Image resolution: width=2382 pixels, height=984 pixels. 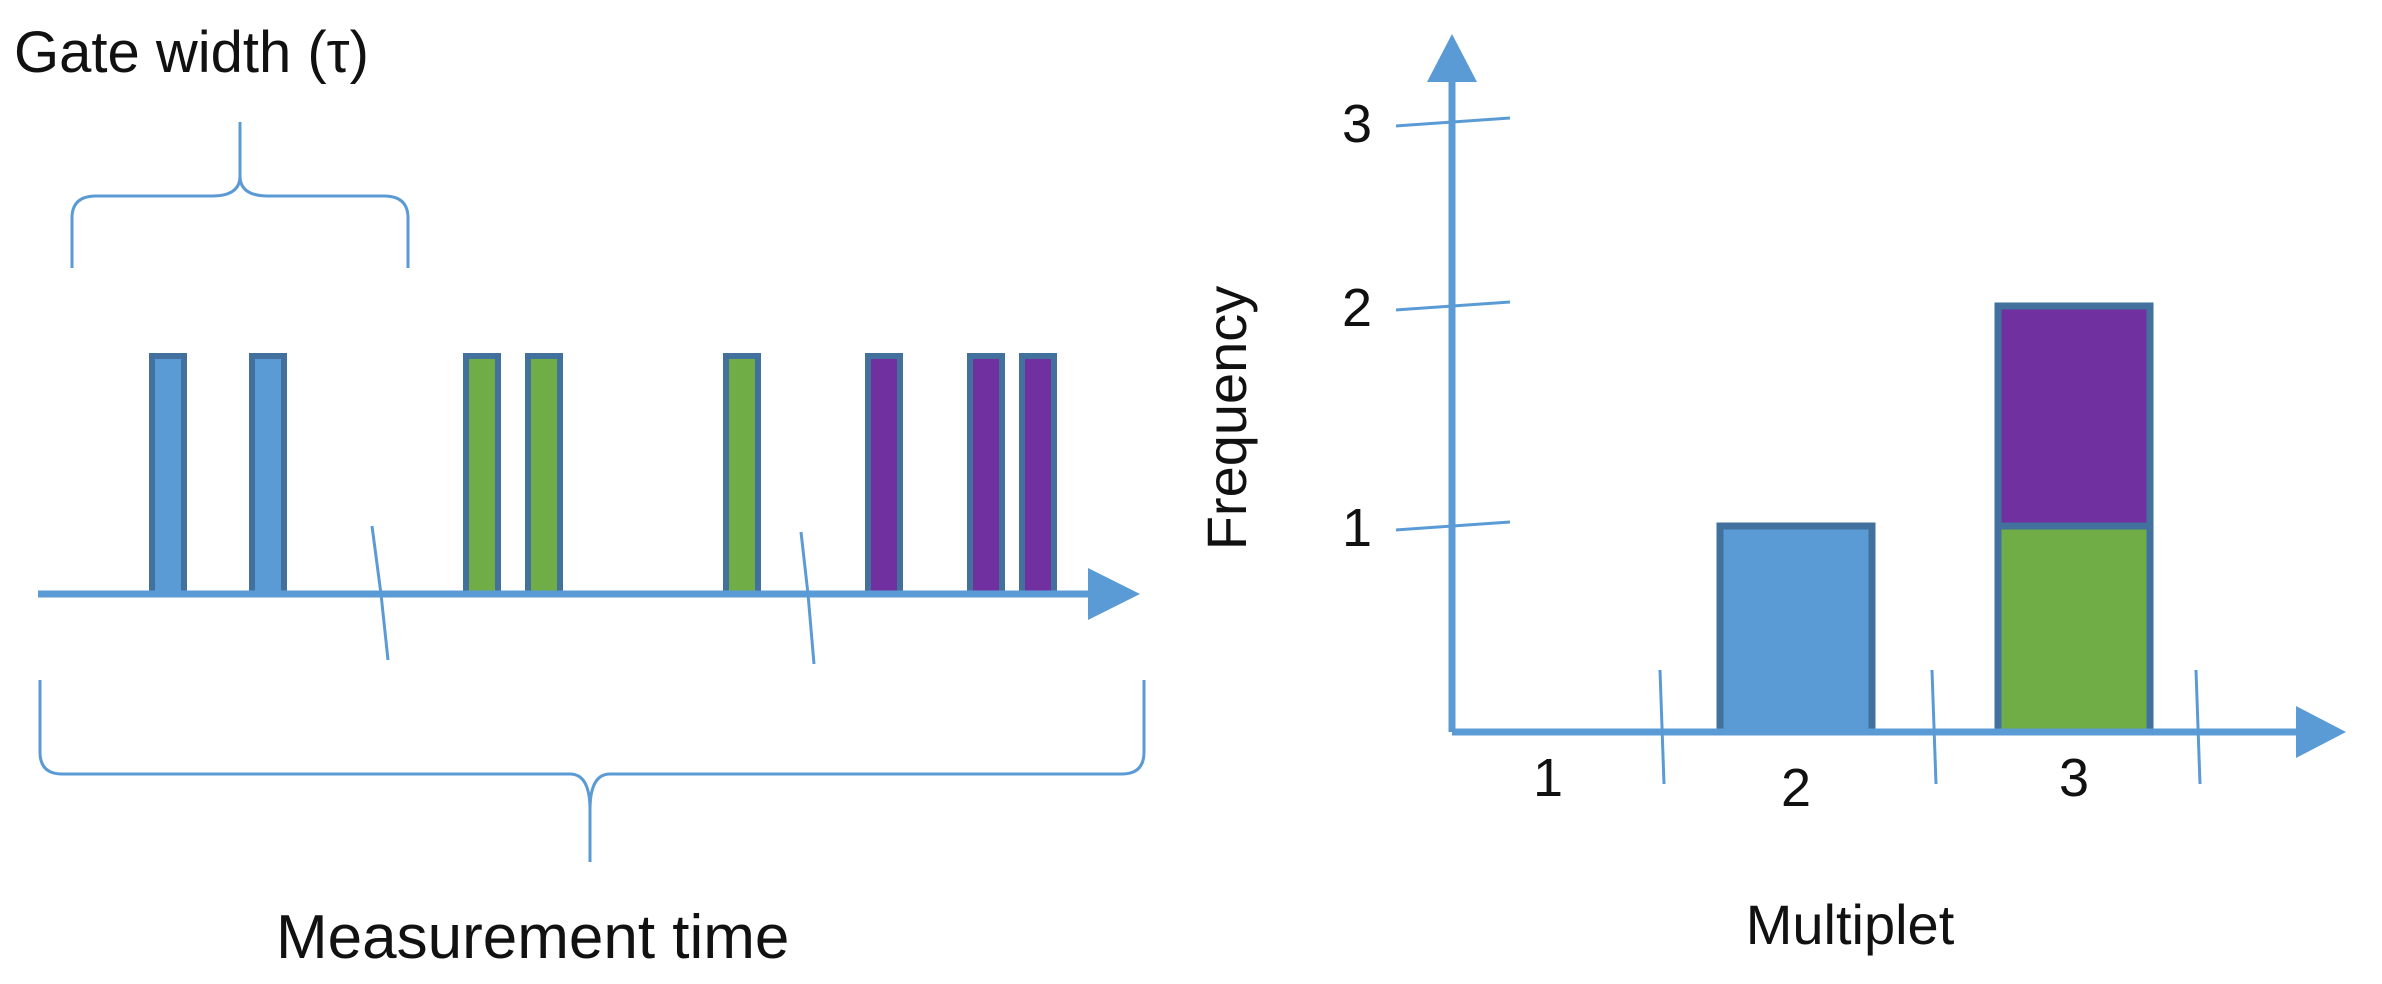 What do you see at coordinates (2074, 416) in the screenshot?
I see `bar-3-purple` at bounding box center [2074, 416].